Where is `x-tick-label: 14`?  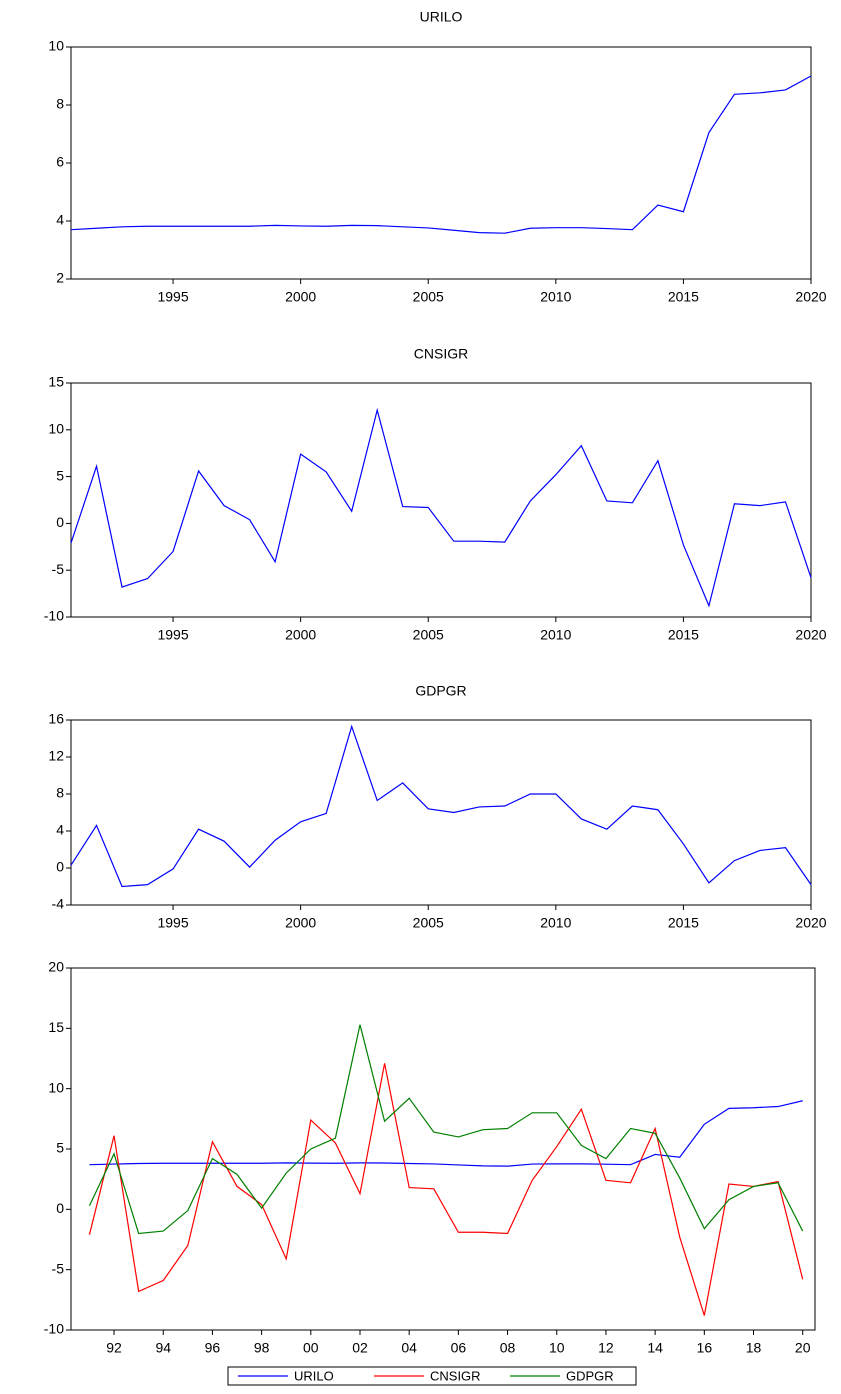 x-tick-label: 14 is located at coordinates (655, 1348).